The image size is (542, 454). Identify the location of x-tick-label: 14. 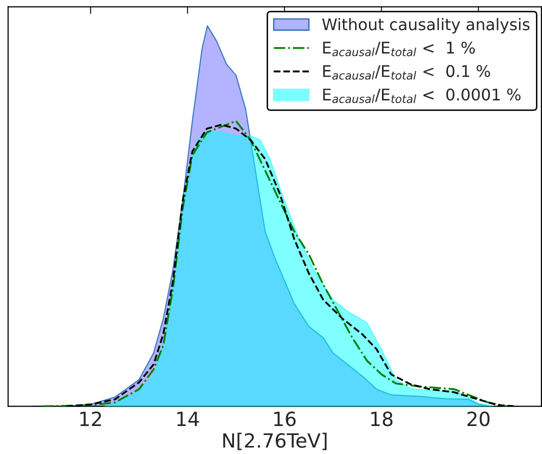
(188, 419).